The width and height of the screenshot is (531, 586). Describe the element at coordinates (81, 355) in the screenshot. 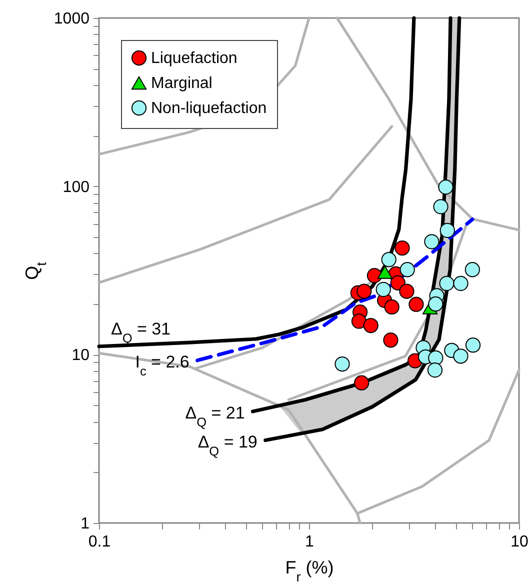

I see `y-tick-label: 10` at that location.